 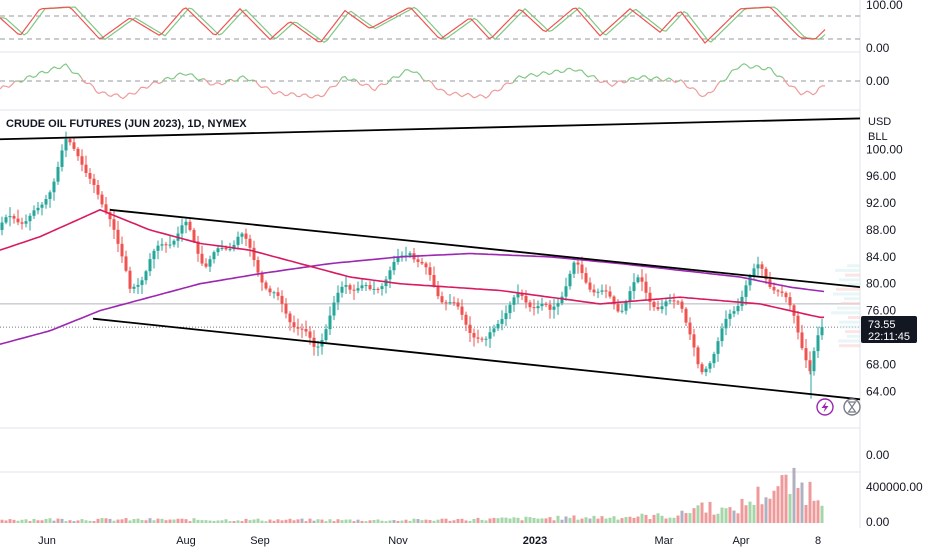 I want to click on hourglass-icon, so click(x=852, y=407).